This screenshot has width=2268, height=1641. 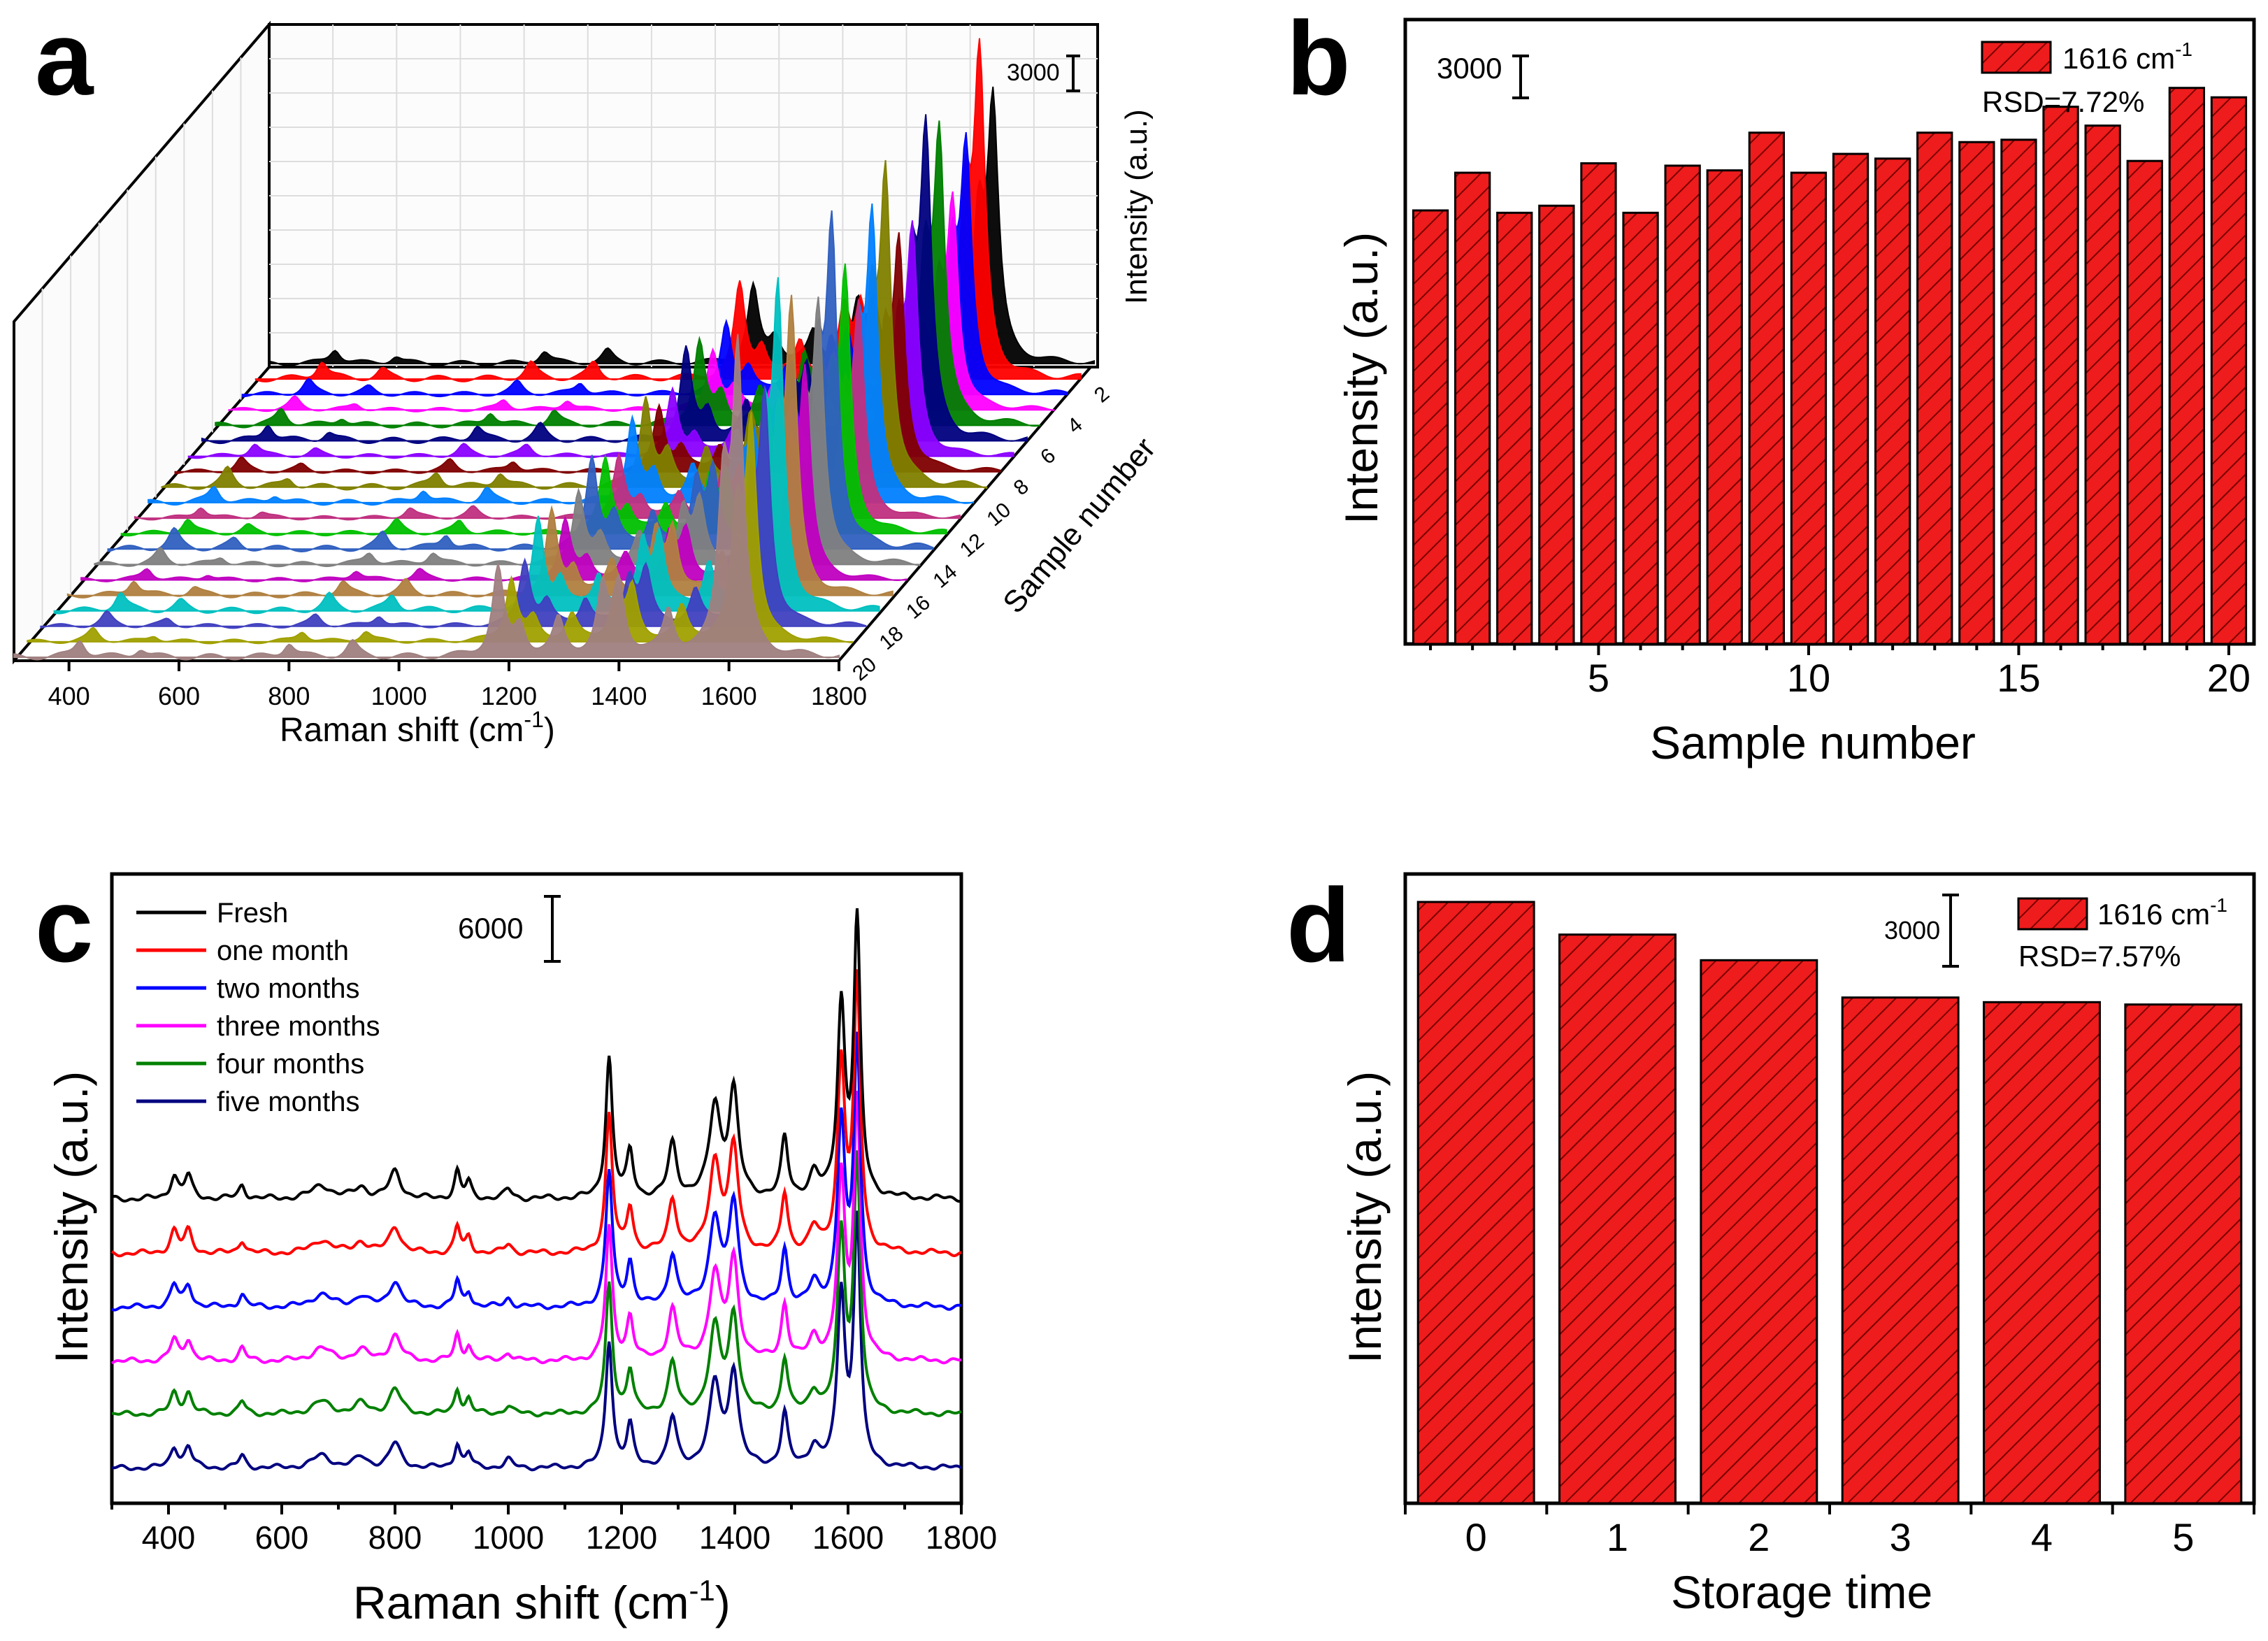 I want to click on panel-a-x-tick-label: 1600, so click(x=729, y=696).